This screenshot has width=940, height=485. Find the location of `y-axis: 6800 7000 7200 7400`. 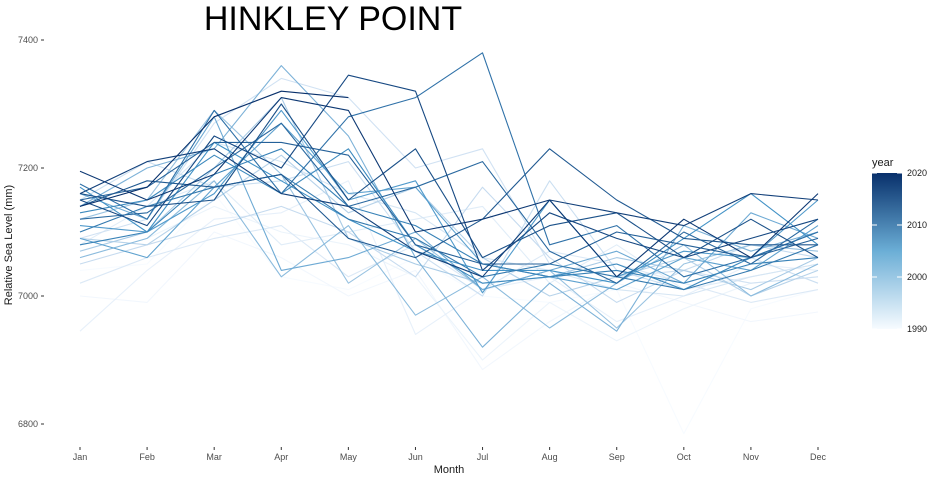

y-axis: 6800 7000 7200 7400 is located at coordinates (31, 232).